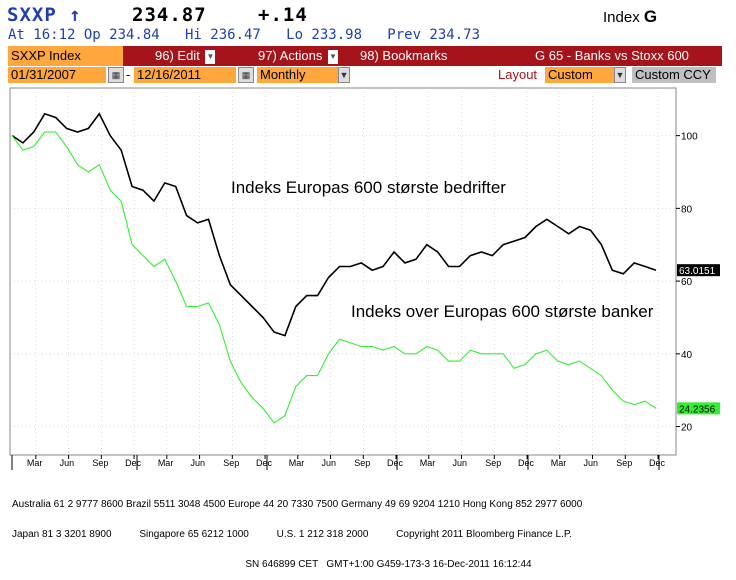 Image resolution: width=736 pixels, height=580 pixels. Describe the element at coordinates (75, 15) in the screenshot. I see `up-arrow-icon: ↑` at that location.